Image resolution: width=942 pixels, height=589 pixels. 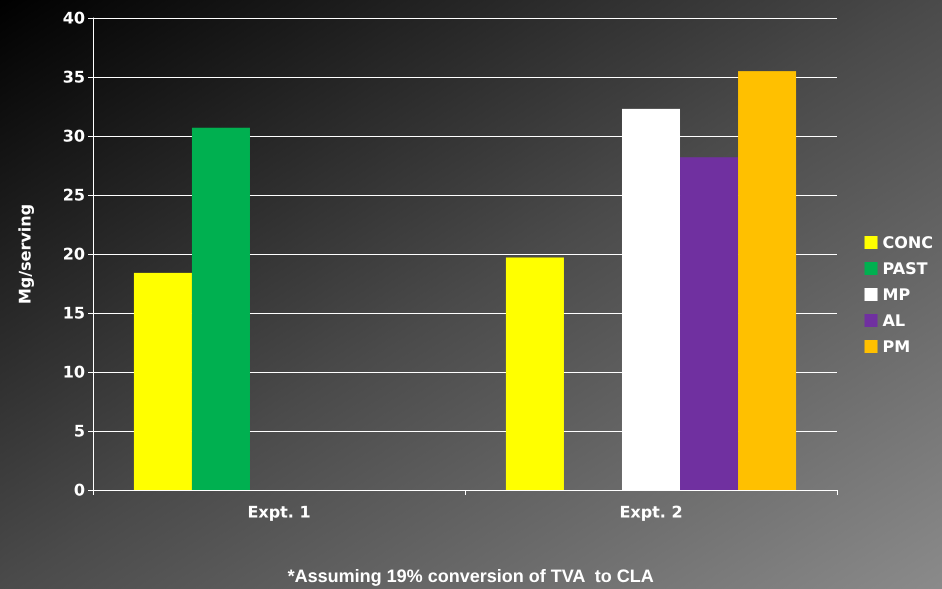 What do you see at coordinates (279, 512) in the screenshot?
I see `x-tick-label: Expt. 1` at bounding box center [279, 512].